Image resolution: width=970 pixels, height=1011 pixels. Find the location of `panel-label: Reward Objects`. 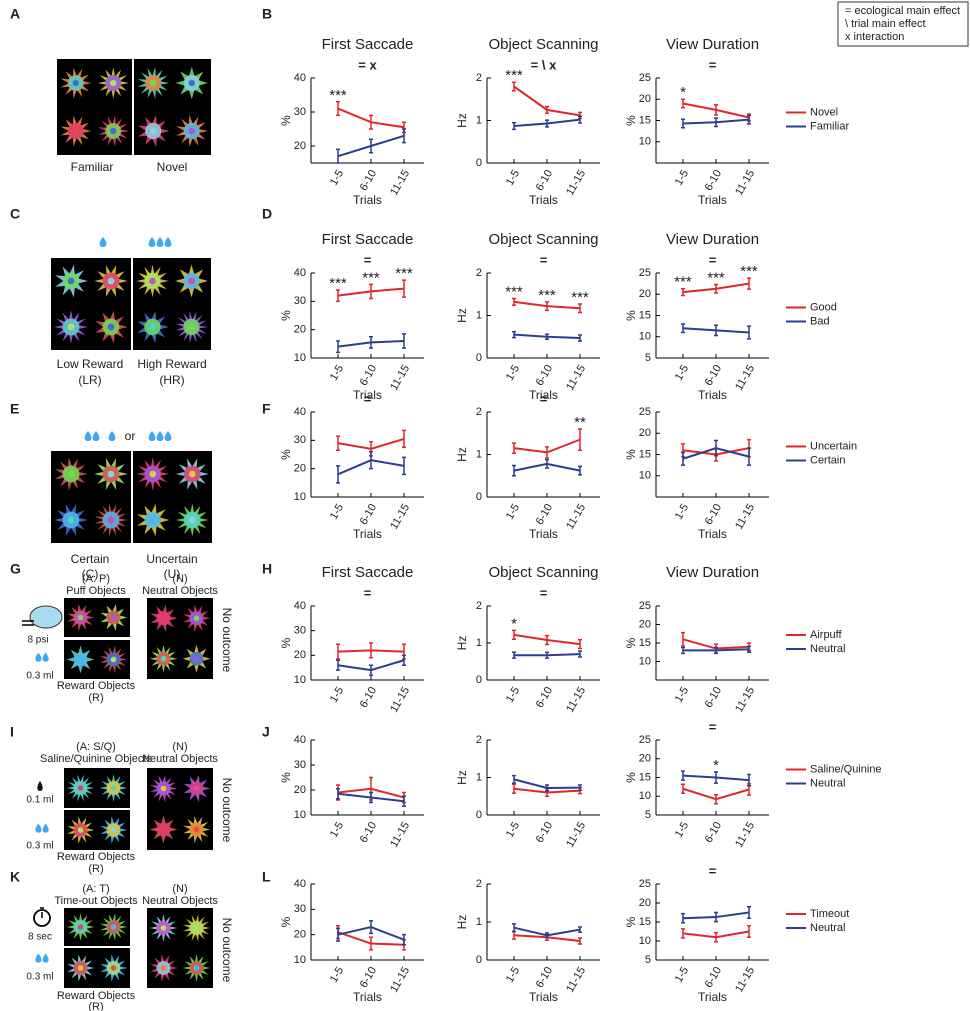

panel-label: Reward Objects is located at coordinates (96, 686).